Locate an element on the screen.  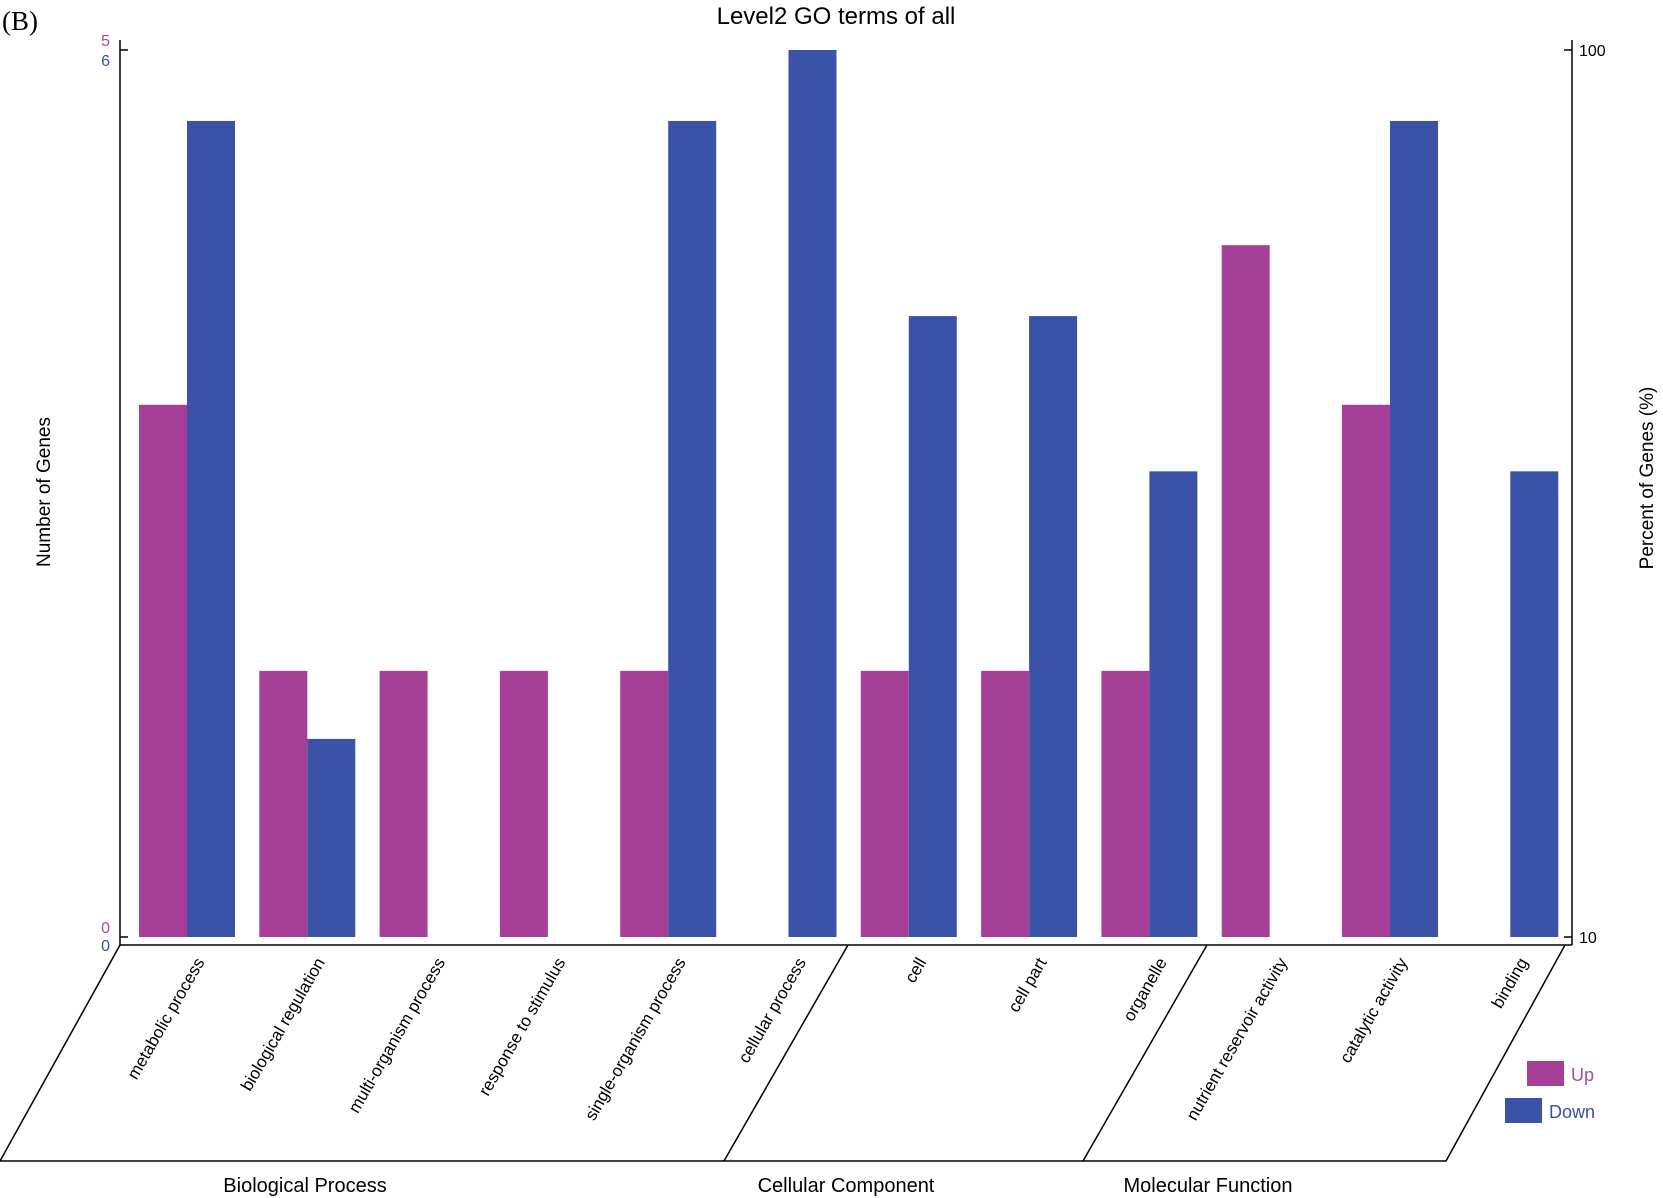
y2-axis-title: Percent of Genes (%) is located at coordinates (1647, 478).